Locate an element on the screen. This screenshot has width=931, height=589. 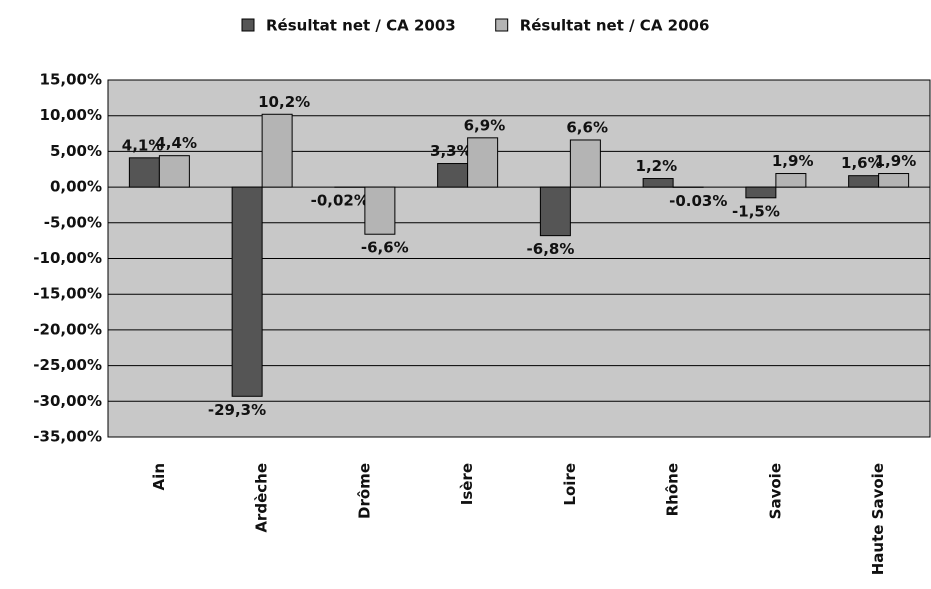
y-tick-label: -35,00% is located at coordinates (67, 437).